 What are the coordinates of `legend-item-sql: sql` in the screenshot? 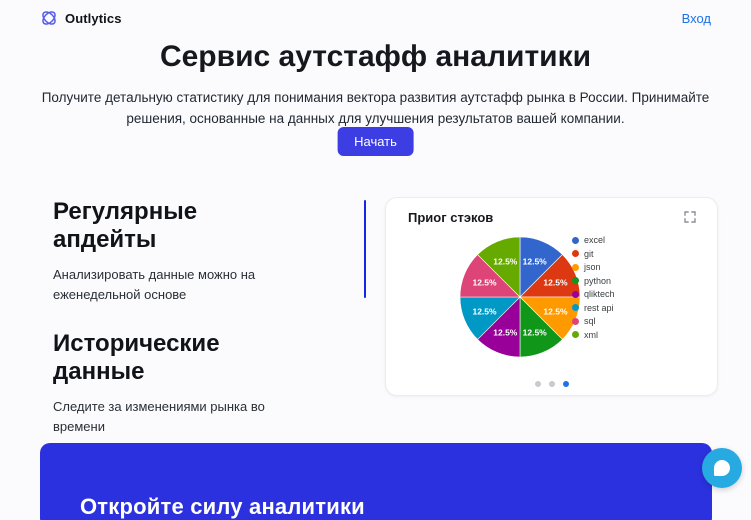 It's located at (593, 321).